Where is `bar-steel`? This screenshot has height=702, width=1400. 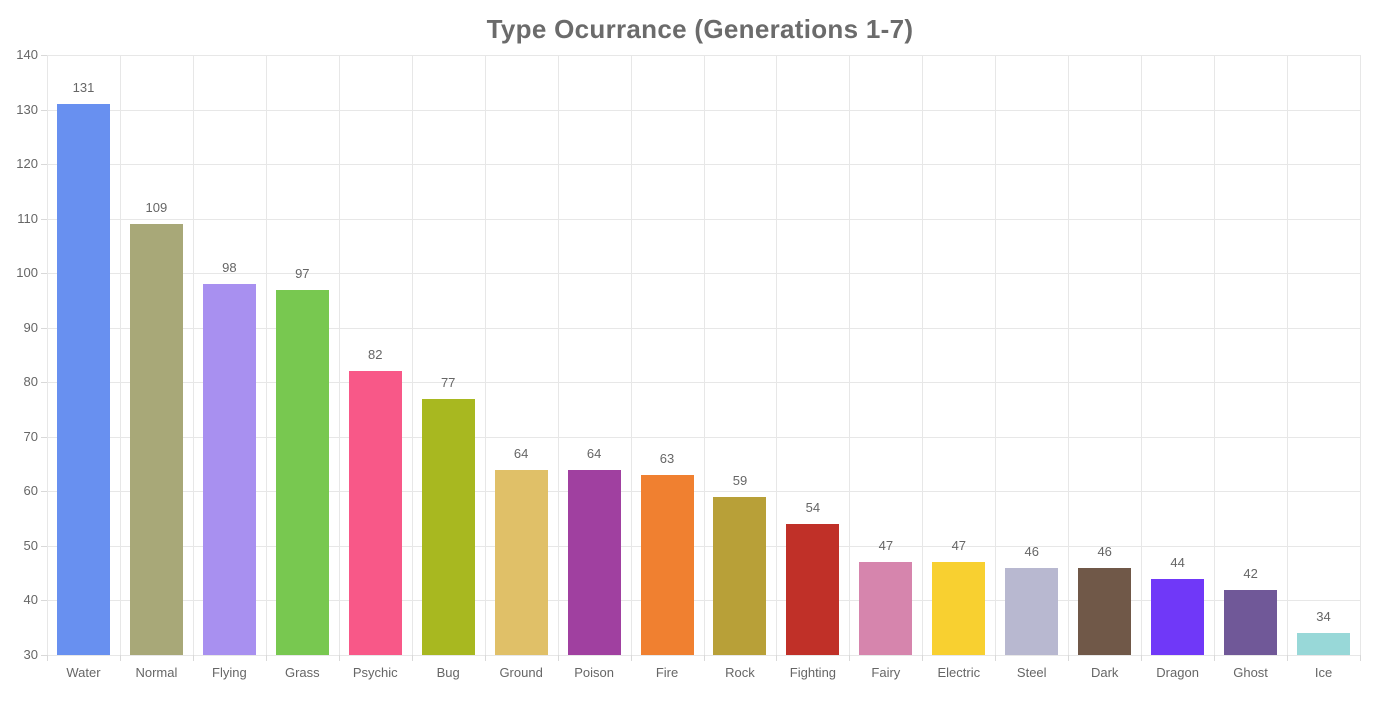 bar-steel is located at coordinates (1032, 611).